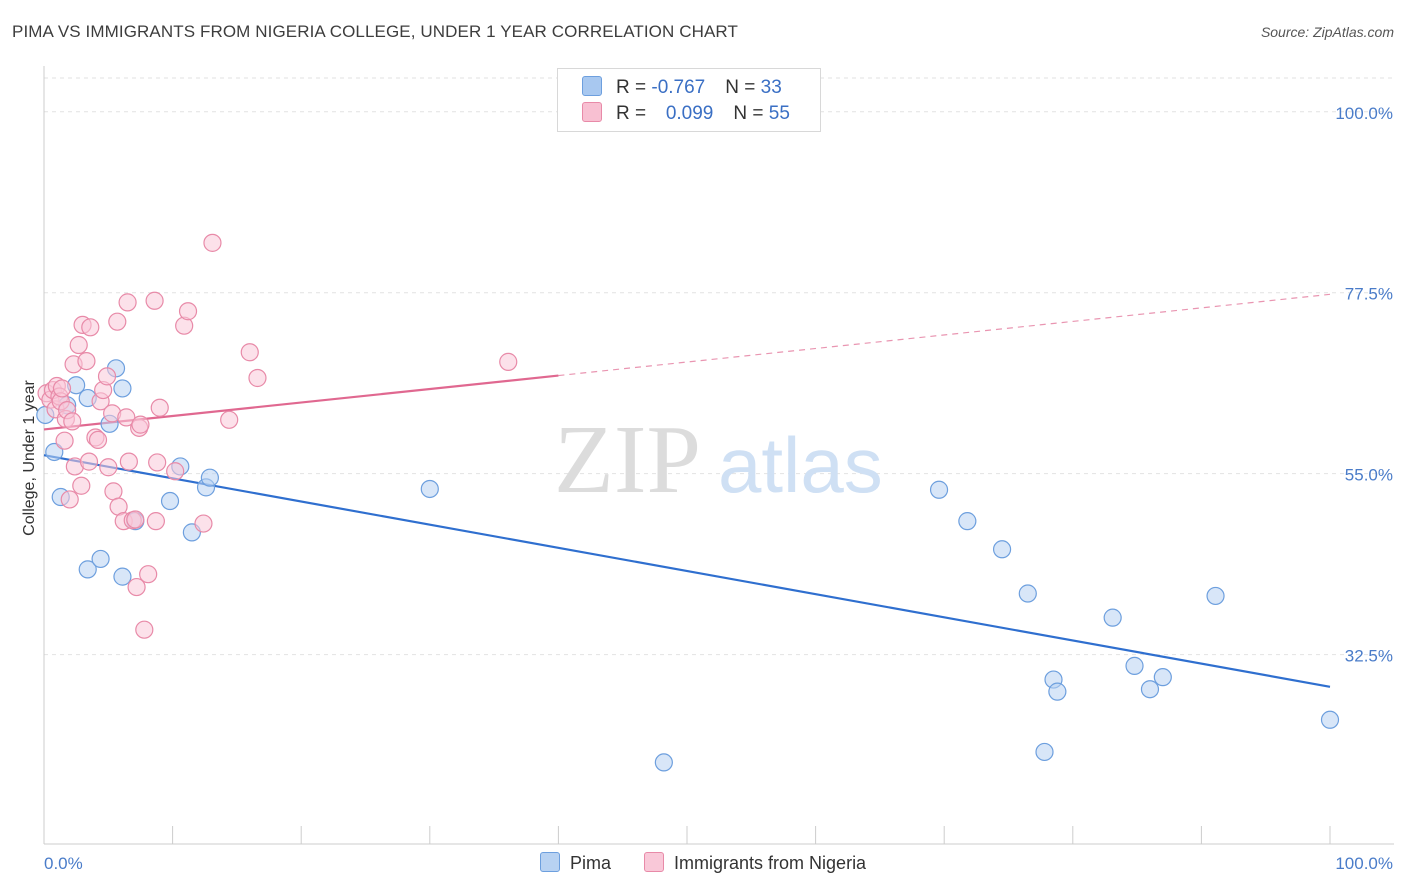 This screenshot has width=1406, height=892. What do you see at coordinates (591, 863) in the screenshot?
I see `series-label-pima: Pima` at bounding box center [591, 863].